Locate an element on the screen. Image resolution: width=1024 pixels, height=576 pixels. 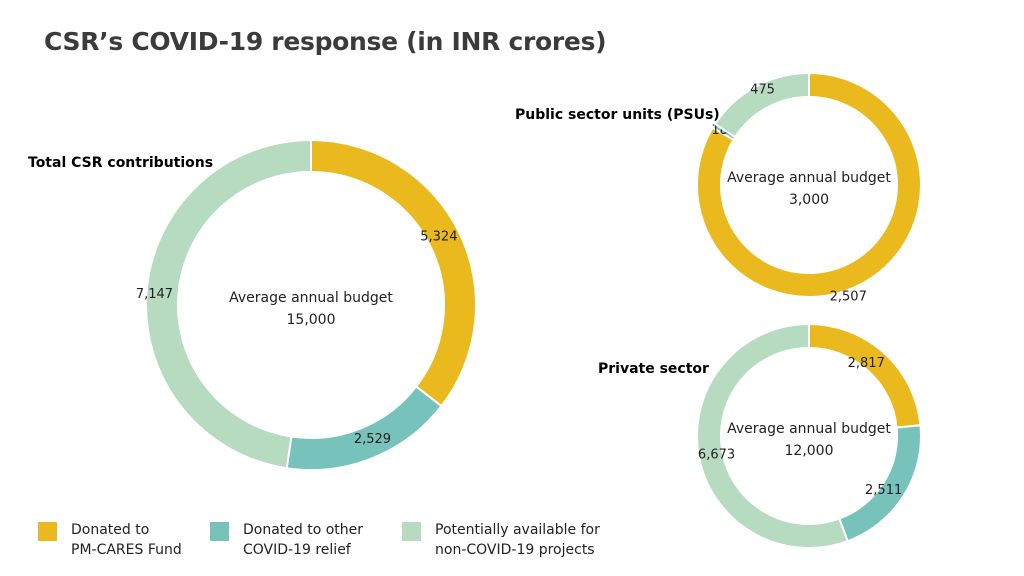
donut-private-label-covid_relief: 2,511 is located at coordinates (883, 490).